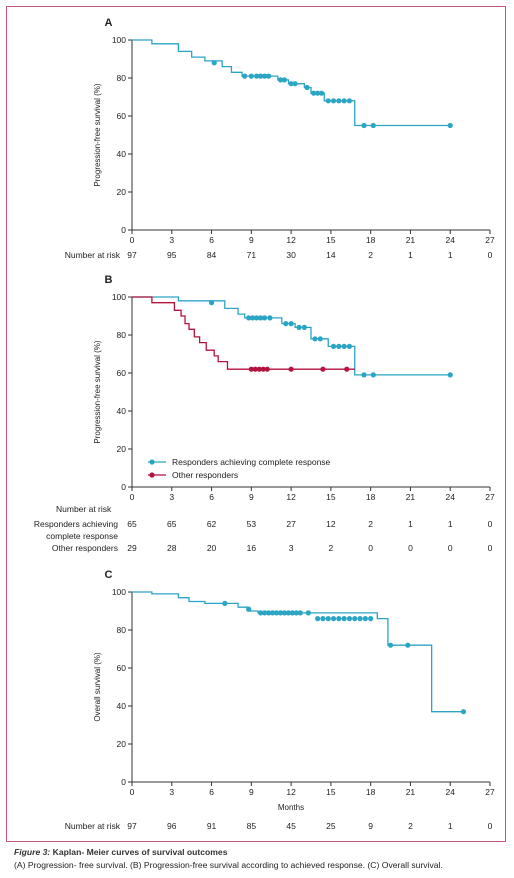  Describe the element at coordinates (132, 792) in the screenshot. I see `x-tick-label: 0` at that location.